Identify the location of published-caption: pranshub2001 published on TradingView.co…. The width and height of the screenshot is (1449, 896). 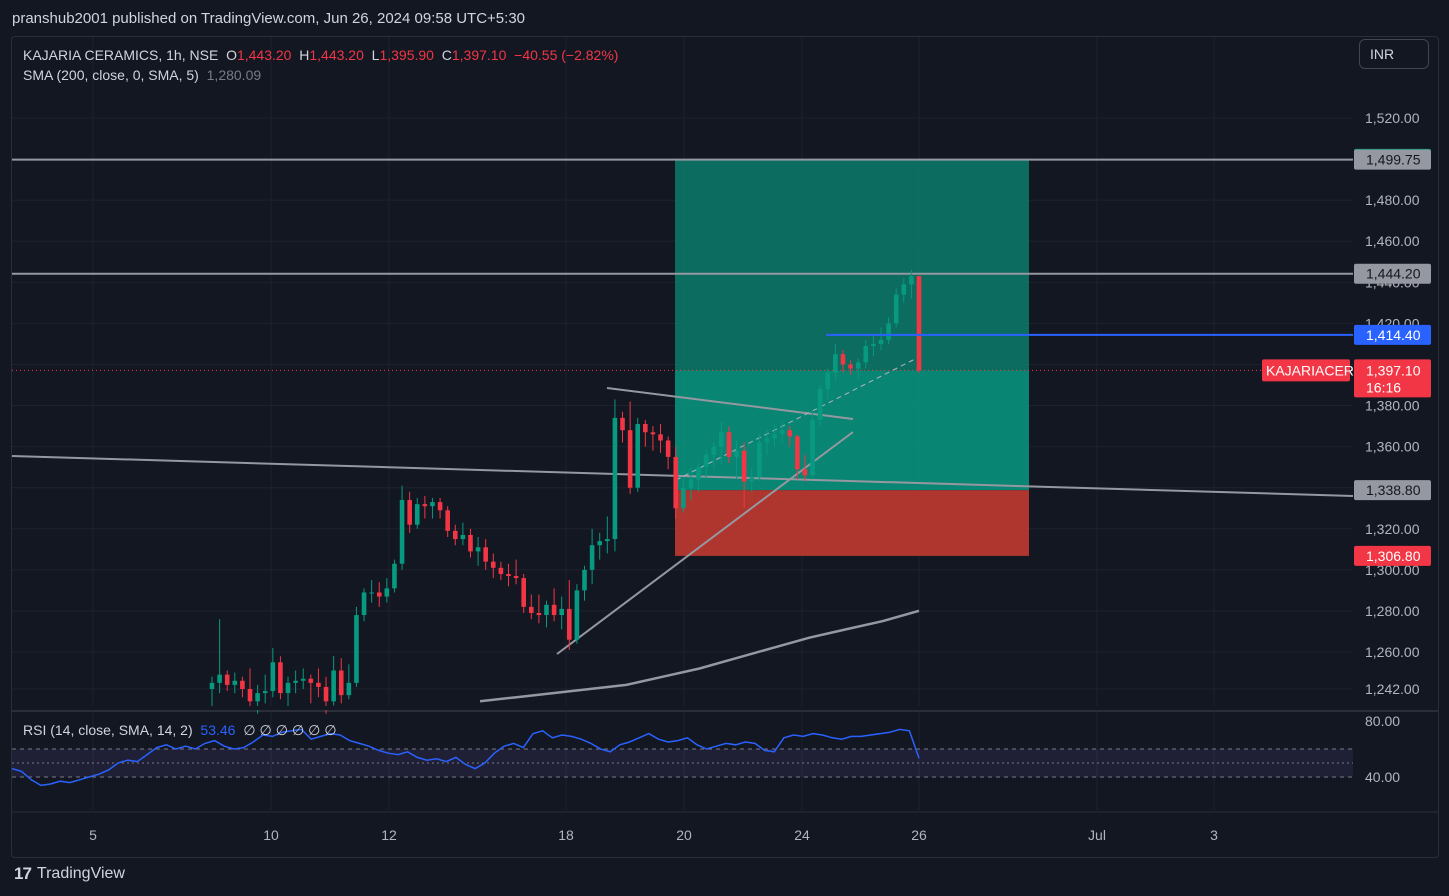
(269, 18).